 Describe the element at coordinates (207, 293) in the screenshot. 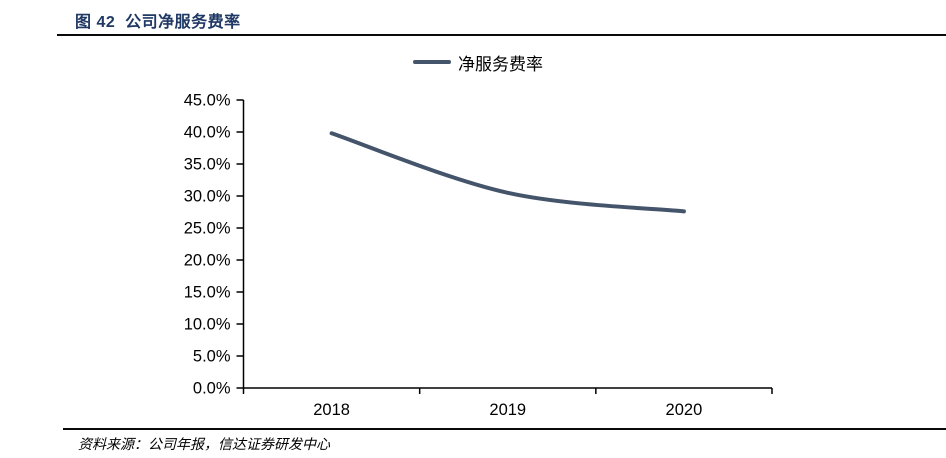

I see `svg-text: 15.0%` at that location.